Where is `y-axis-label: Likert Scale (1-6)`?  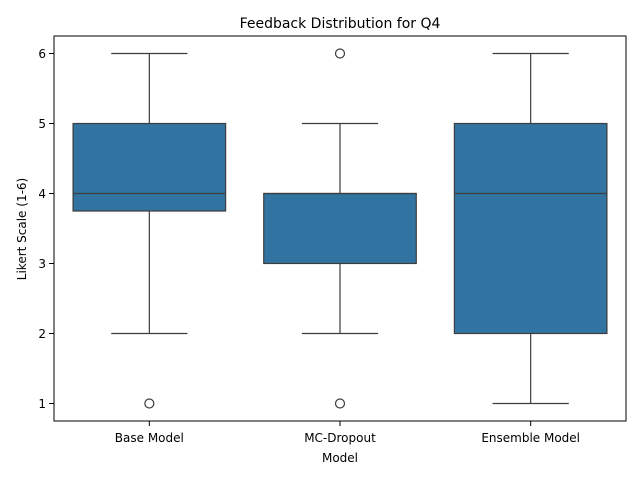
y-axis-label: Likert Scale (1-6) is located at coordinates (22, 229).